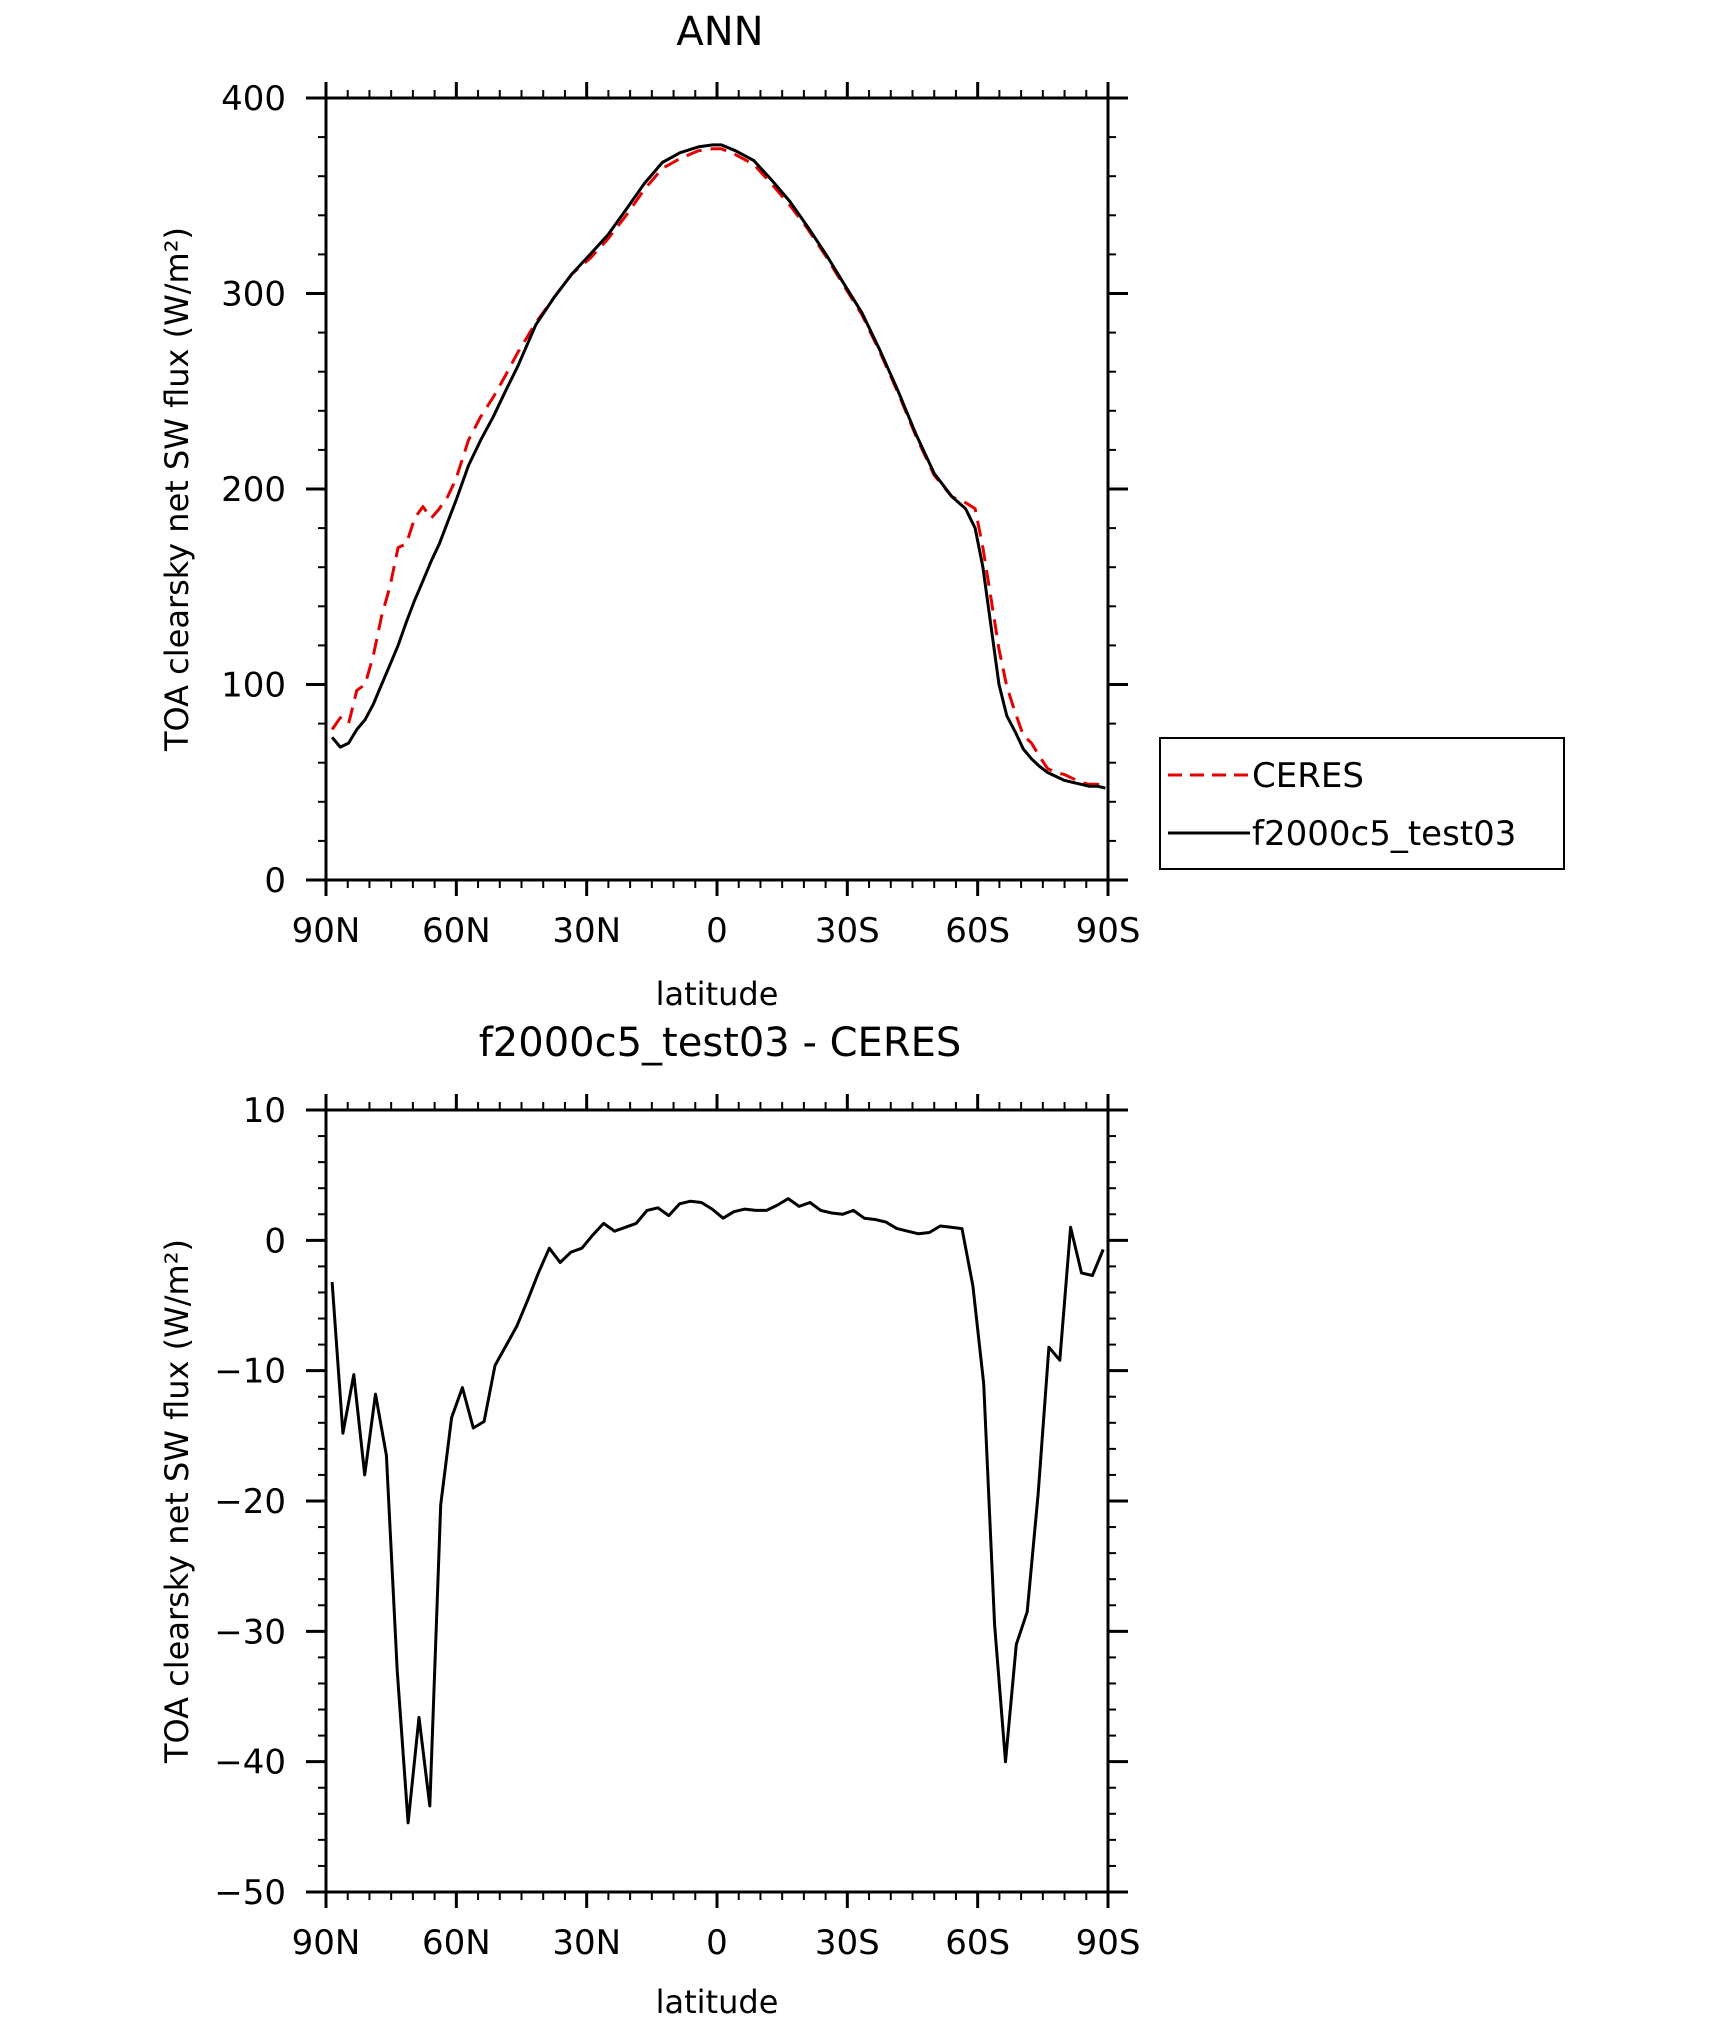 The height and width of the screenshot is (2021, 1710). What do you see at coordinates (177, 1501) in the screenshot?
I see `panel-bottom-y-axis-label: TOA clearsky net SW flux (W/m²)` at bounding box center [177, 1501].